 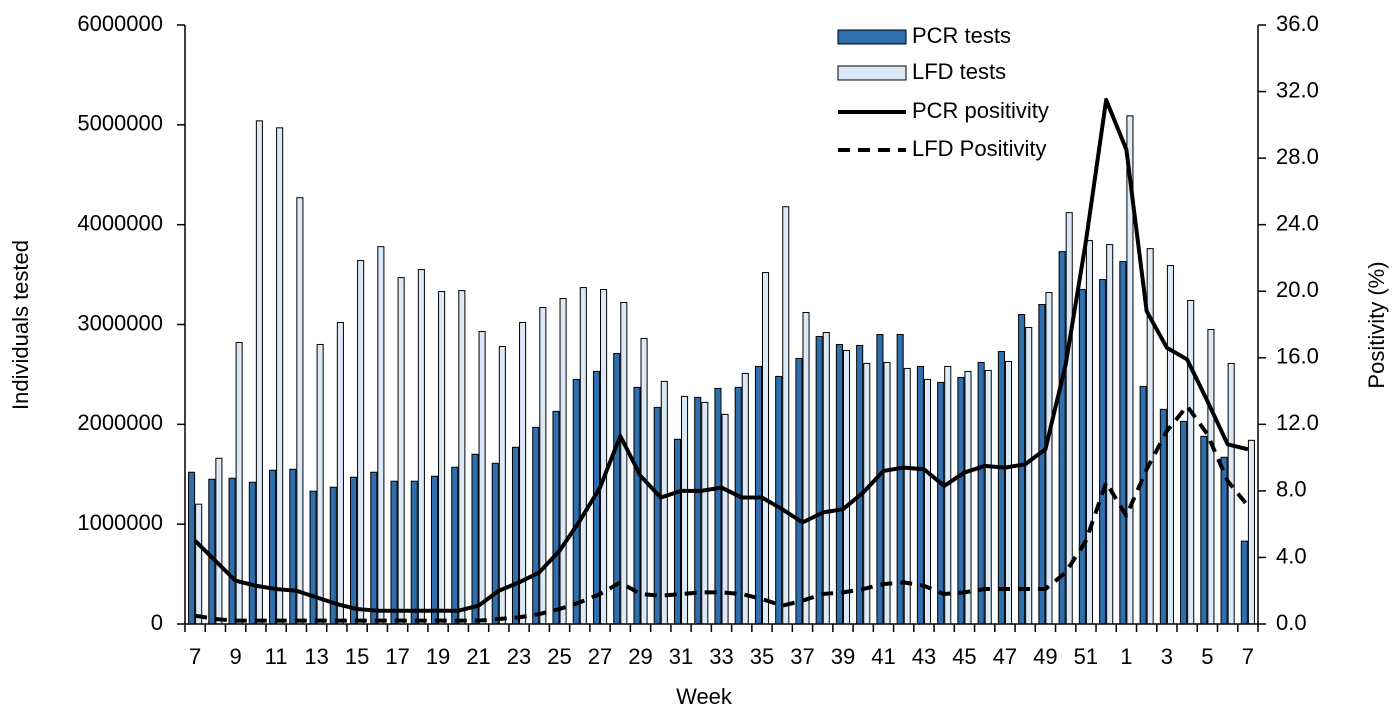 I want to click on legend-label: LFD Positivity, so click(x=979, y=148).